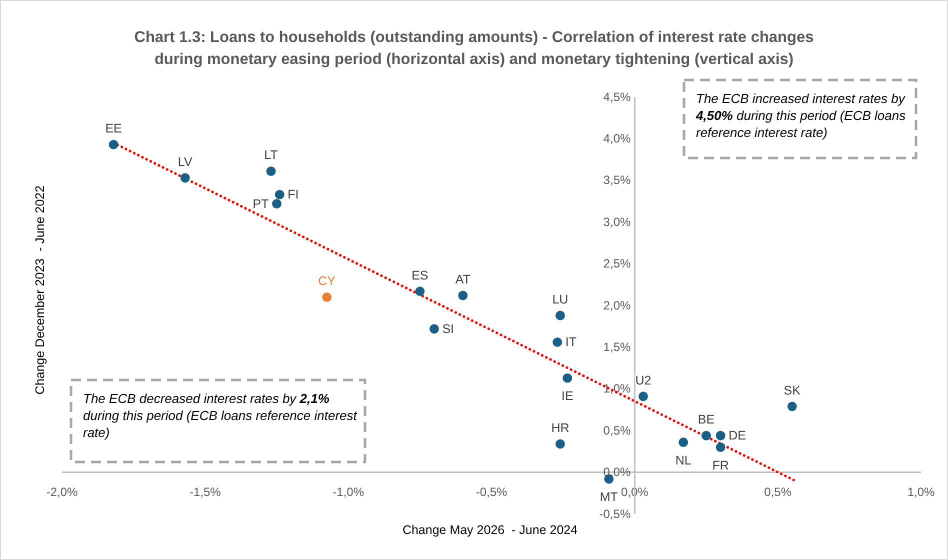 This screenshot has width=948, height=560. What do you see at coordinates (617, 180) in the screenshot?
I see `y-tick-label: 3,5%` at bounding box center [617, 180].